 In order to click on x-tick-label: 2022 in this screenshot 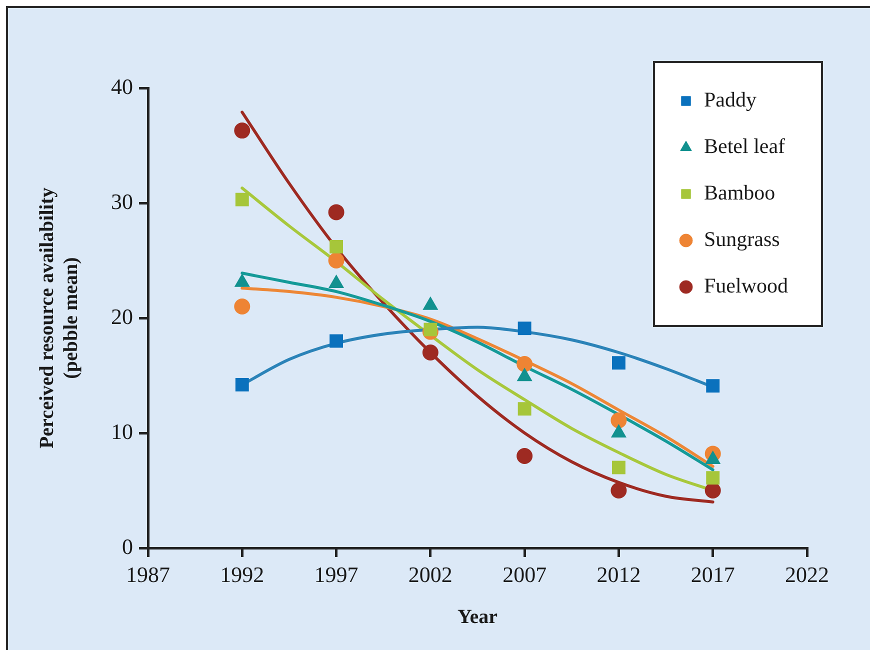, I will do `click(807, 574)`.